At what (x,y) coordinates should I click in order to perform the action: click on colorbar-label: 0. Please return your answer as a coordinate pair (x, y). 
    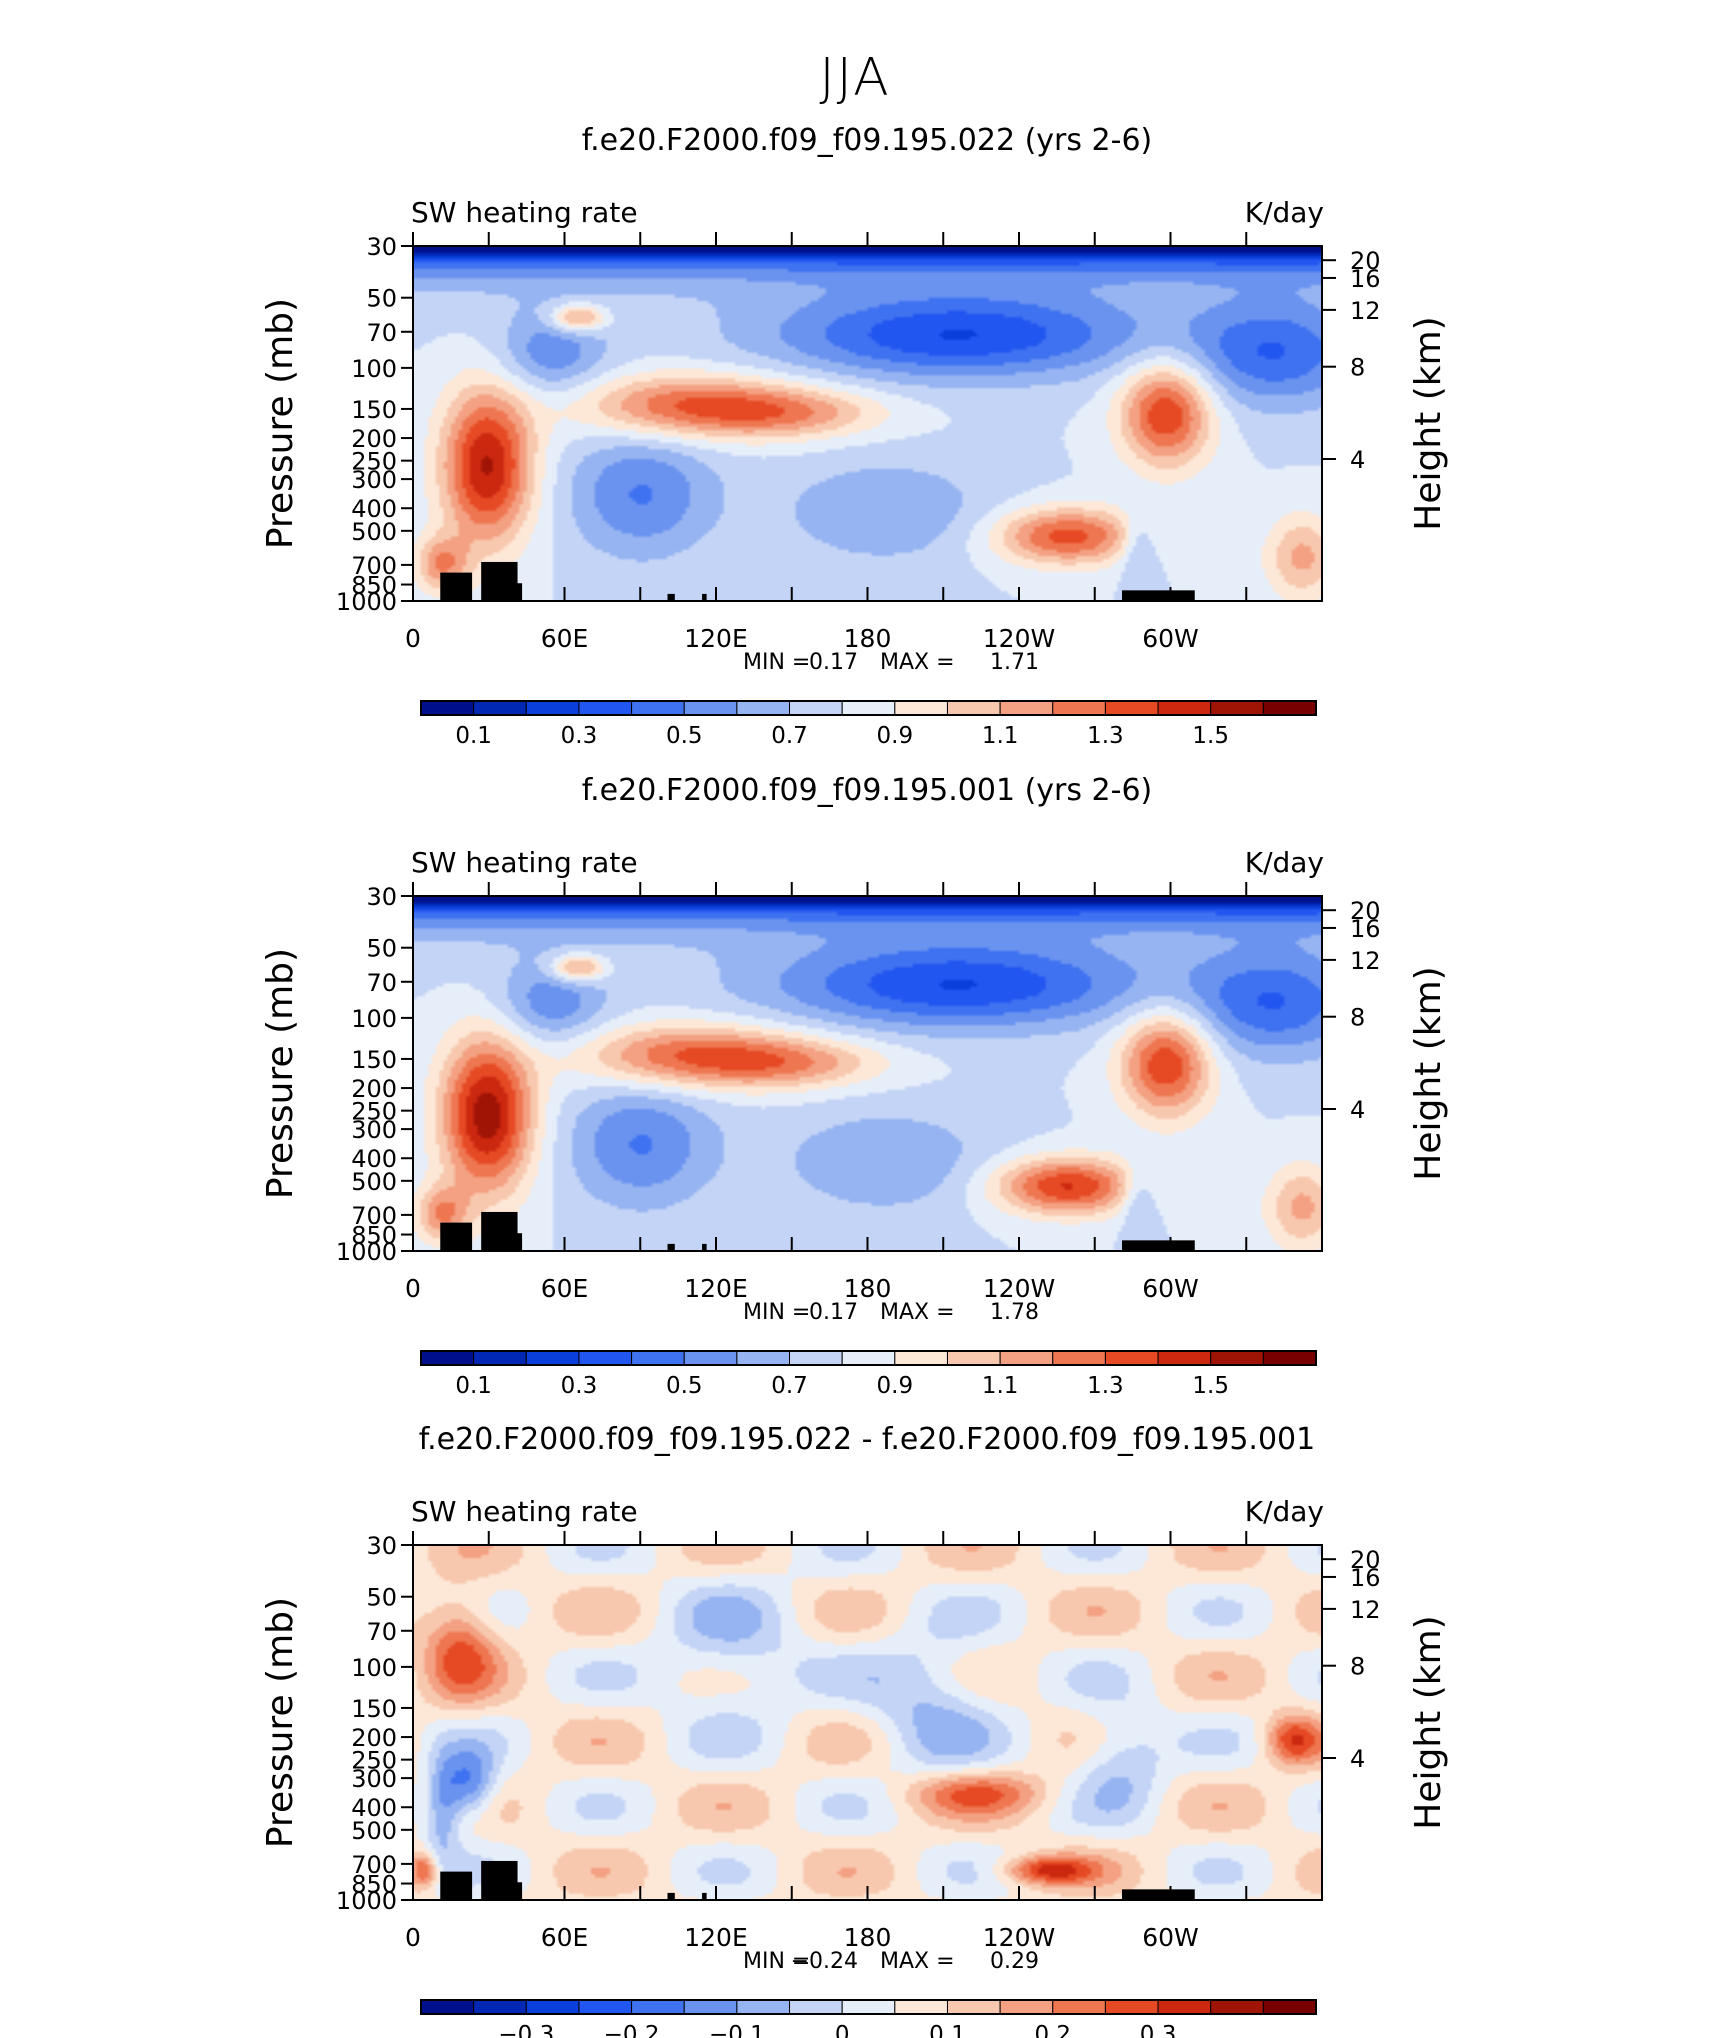
    Looking at the image, I should click on (842, 2030).